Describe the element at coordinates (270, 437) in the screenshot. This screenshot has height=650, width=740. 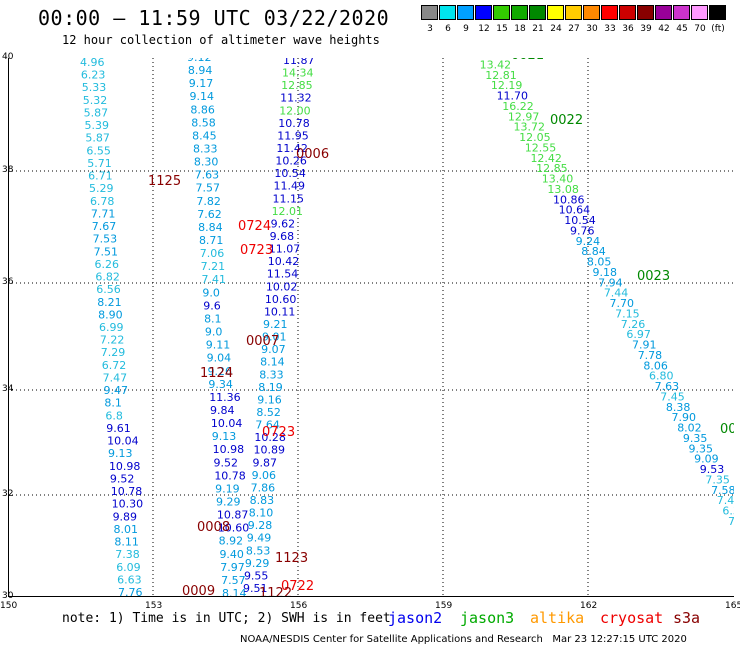
I see `wave-height-value: 10.28` at that location.